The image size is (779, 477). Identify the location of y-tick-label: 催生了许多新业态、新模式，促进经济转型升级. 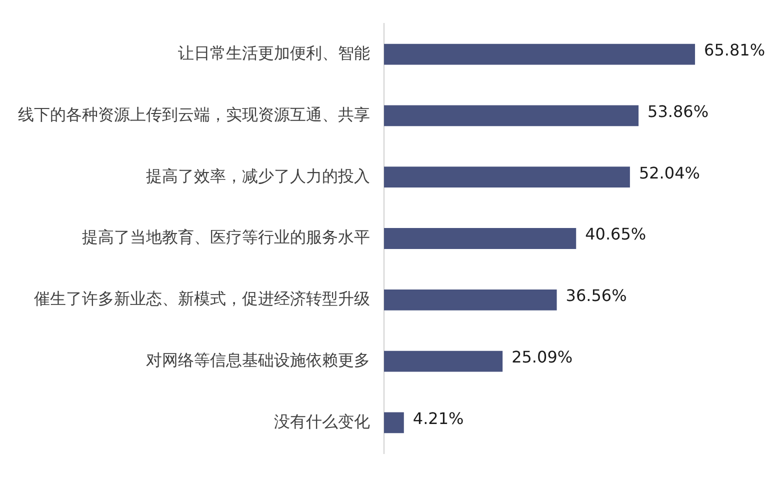
(202, 298).